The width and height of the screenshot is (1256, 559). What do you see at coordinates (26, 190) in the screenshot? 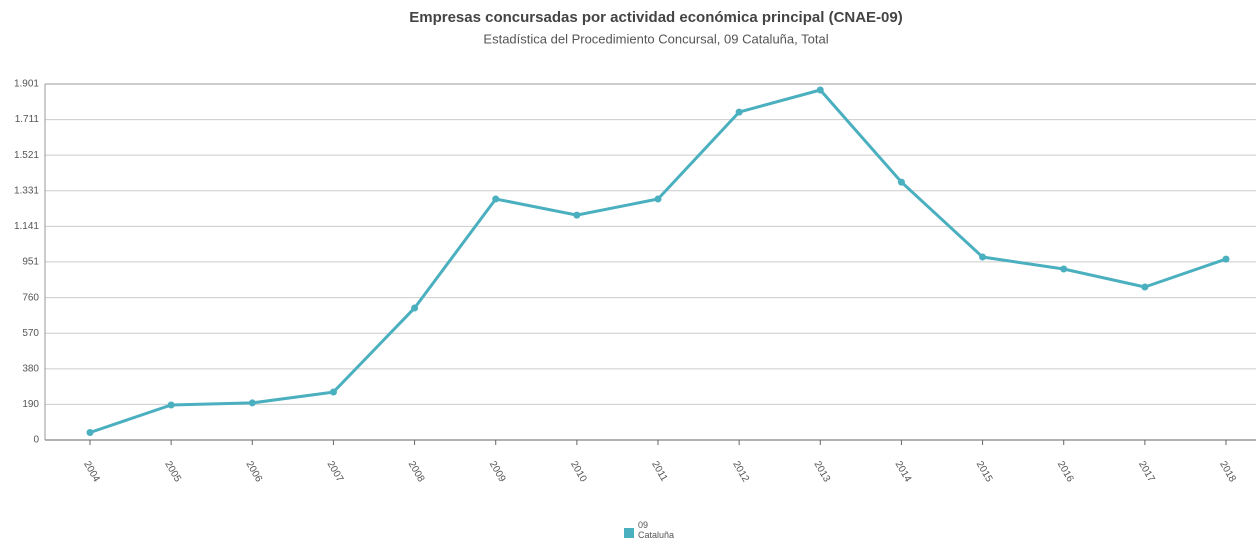
I see `y-tick-label: 1.331` at bounding box center [26, 190].